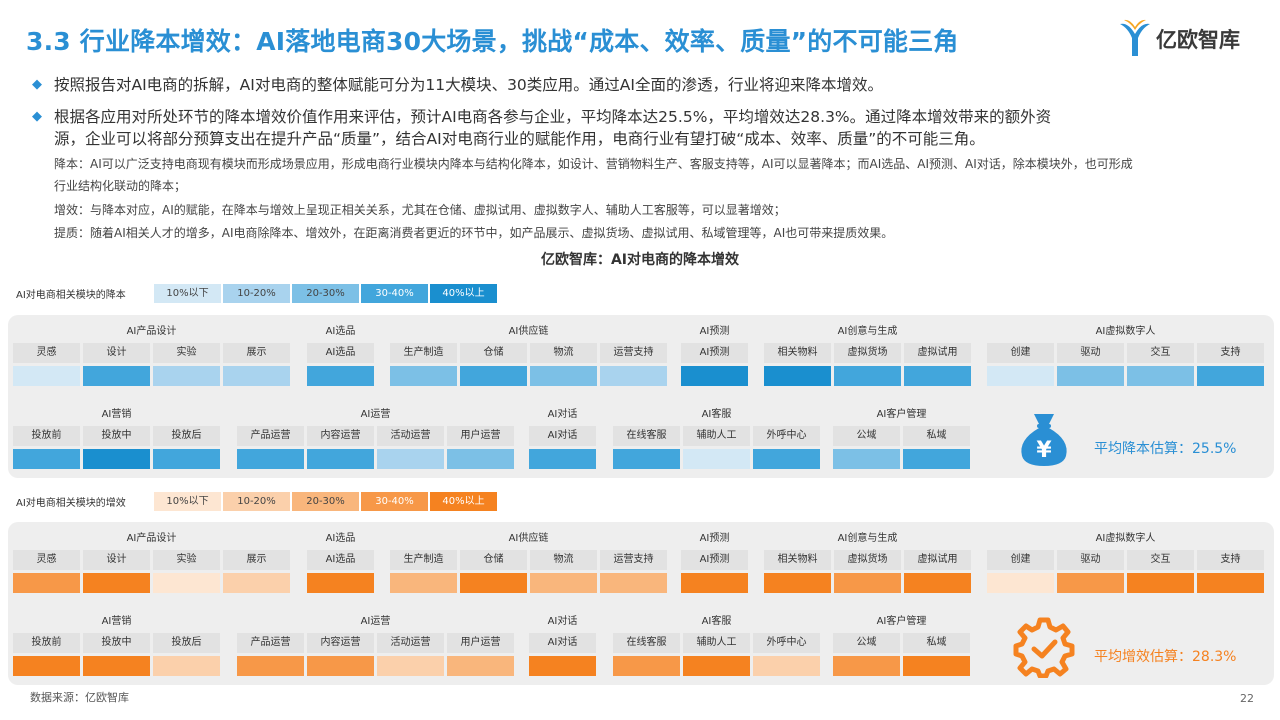  I want to click on cost-group-title: AI供应链, so click(528, 331).